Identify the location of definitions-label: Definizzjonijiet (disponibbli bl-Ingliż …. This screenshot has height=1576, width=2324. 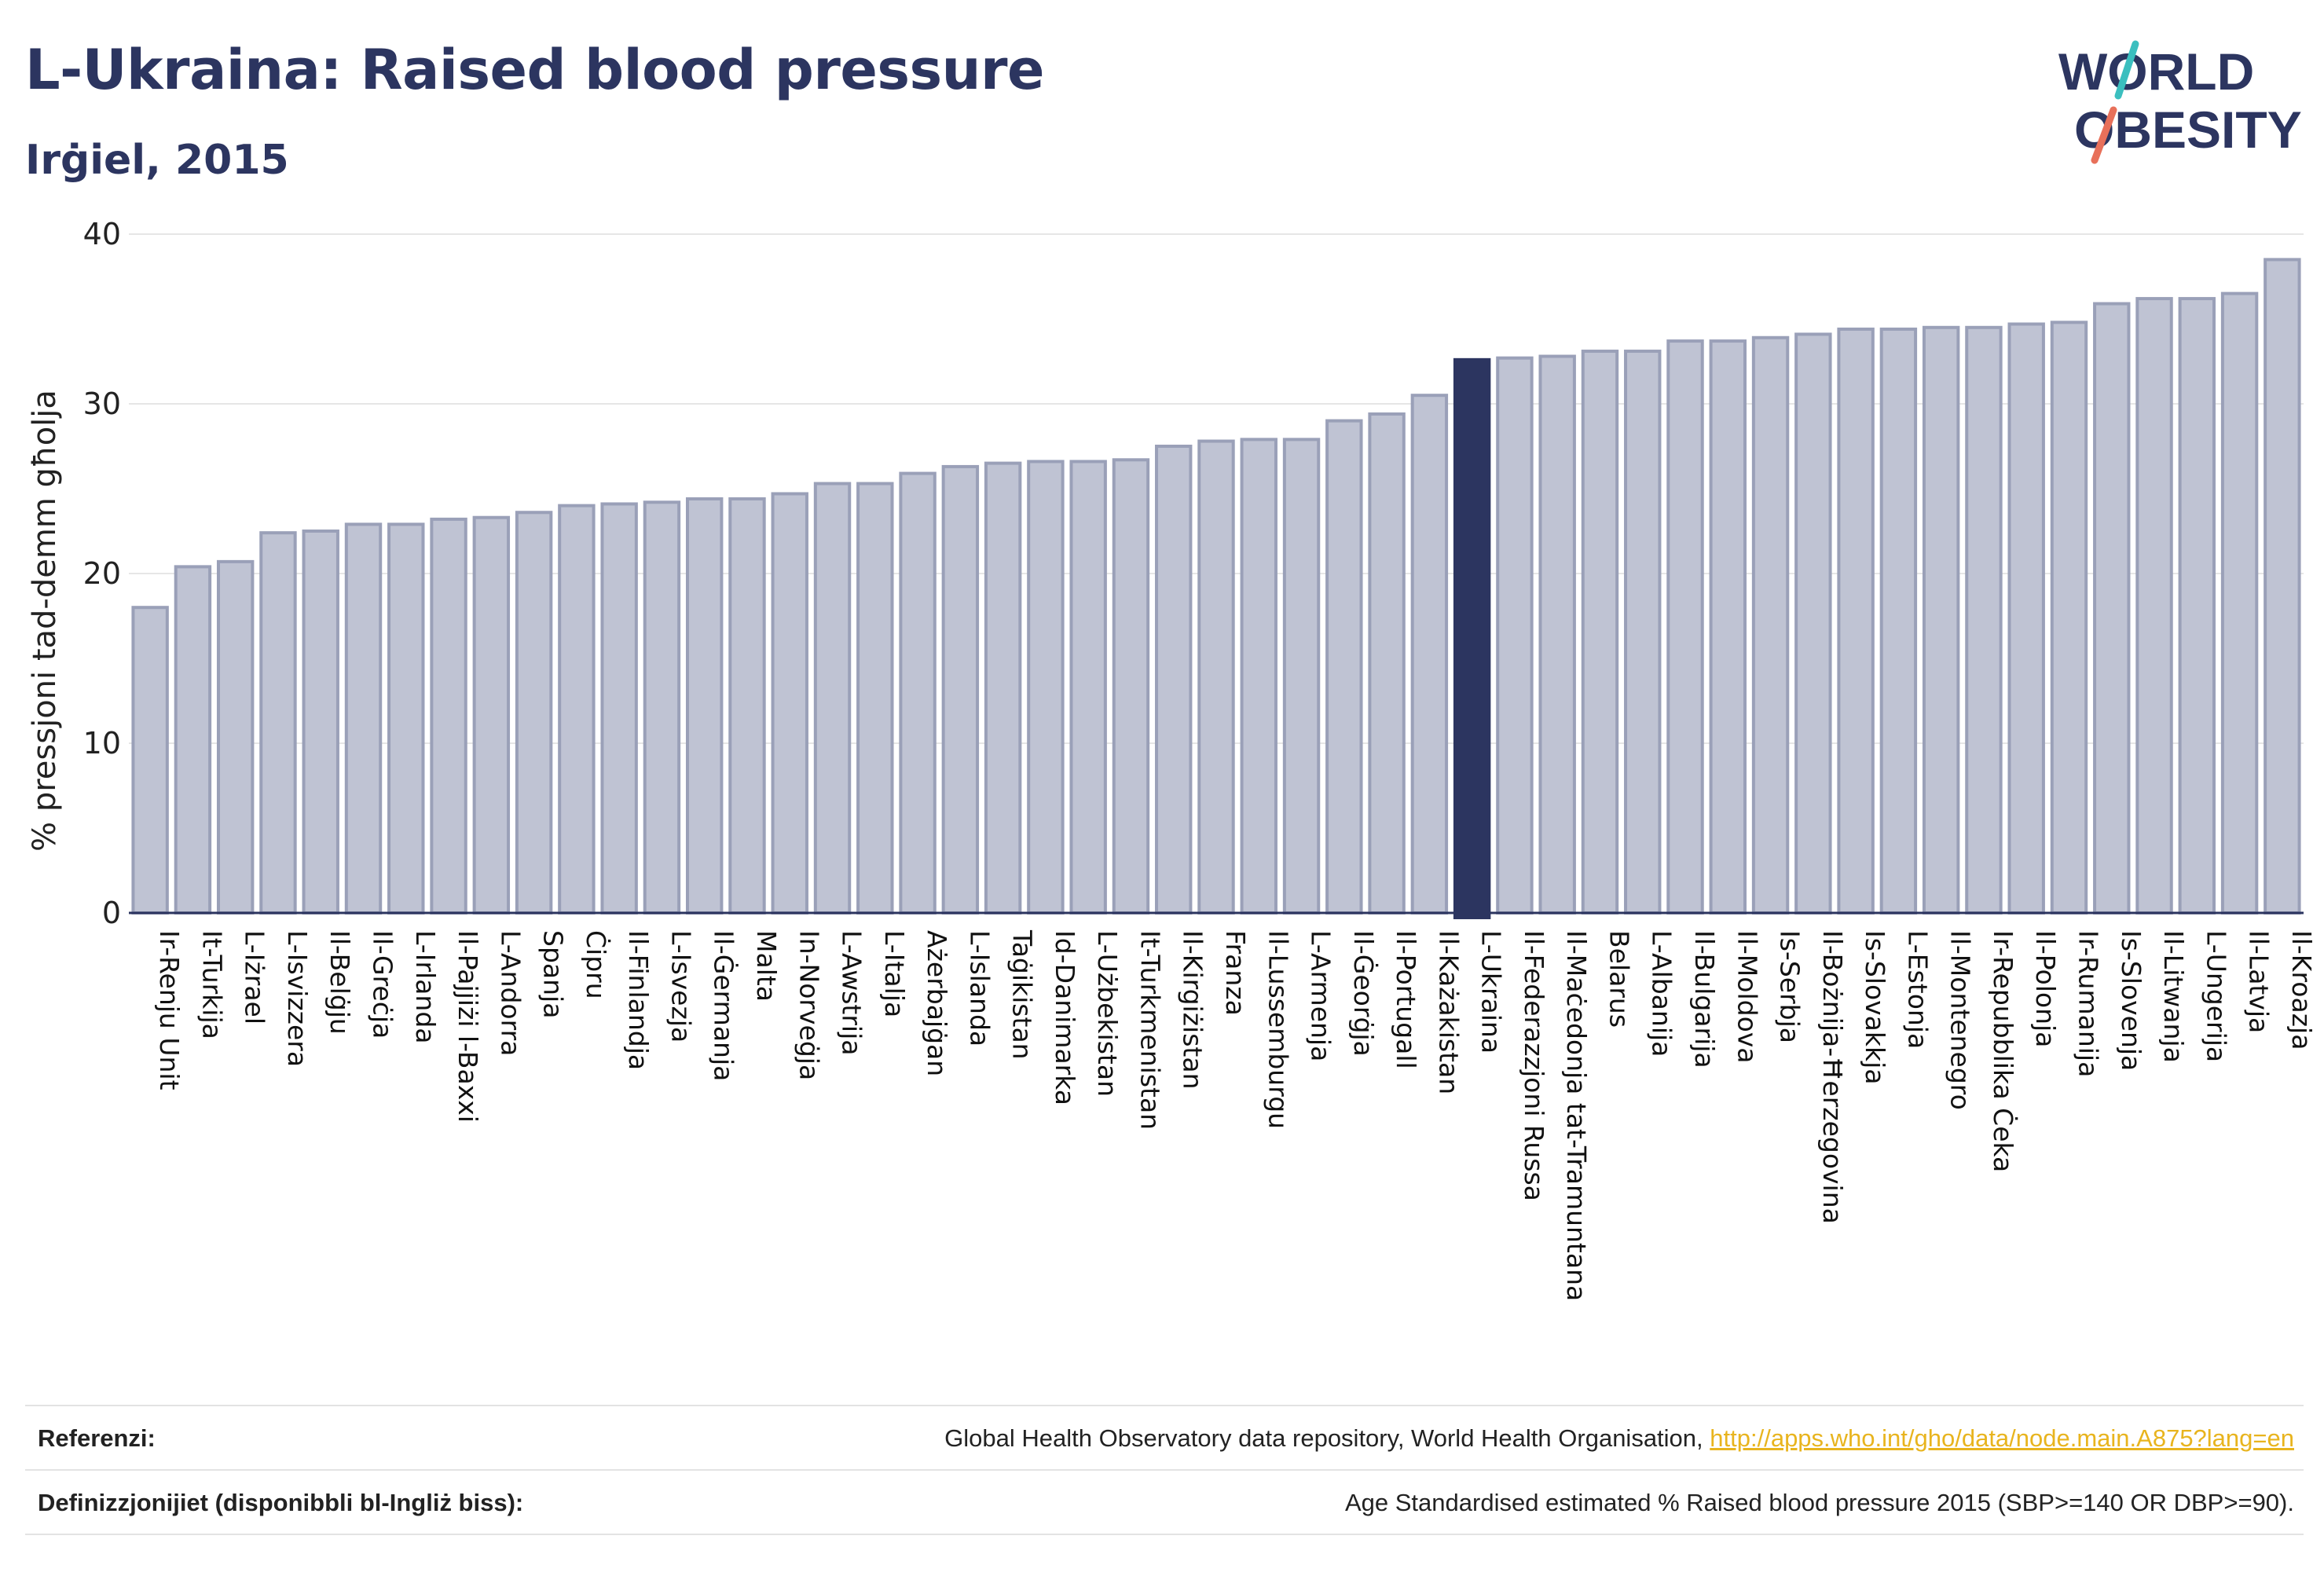
(281, 1502).